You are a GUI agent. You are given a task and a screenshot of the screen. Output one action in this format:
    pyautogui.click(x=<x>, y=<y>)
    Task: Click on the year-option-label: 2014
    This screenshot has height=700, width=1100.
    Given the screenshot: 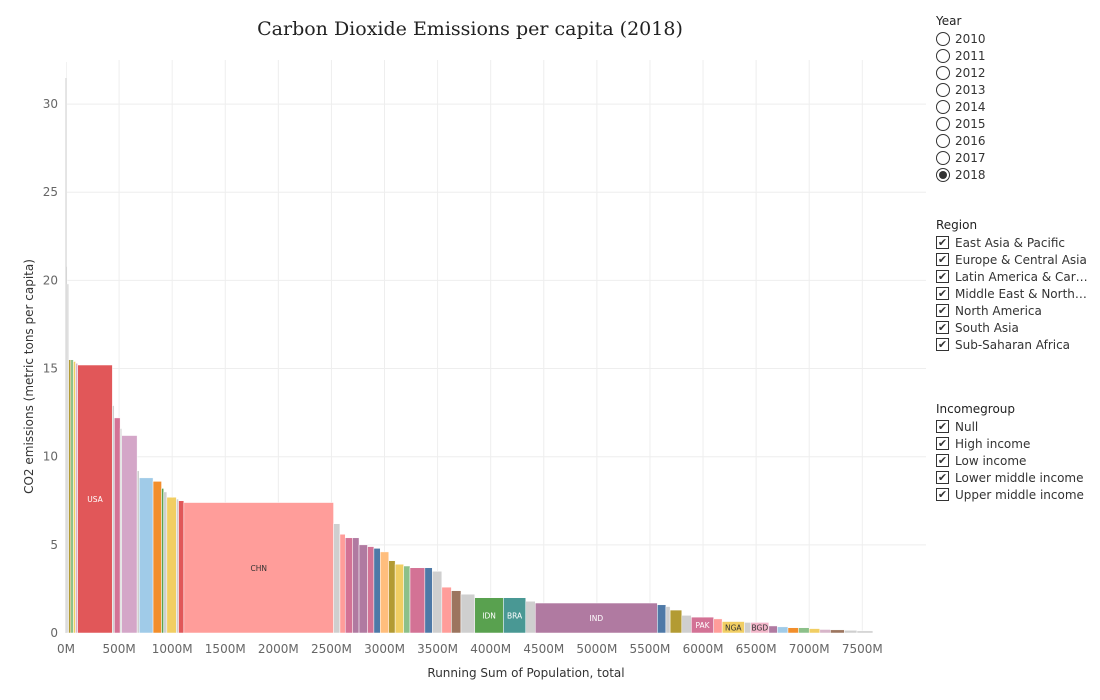 What is the action you would take?
    pyautogui.click(x=970, y=106)
    